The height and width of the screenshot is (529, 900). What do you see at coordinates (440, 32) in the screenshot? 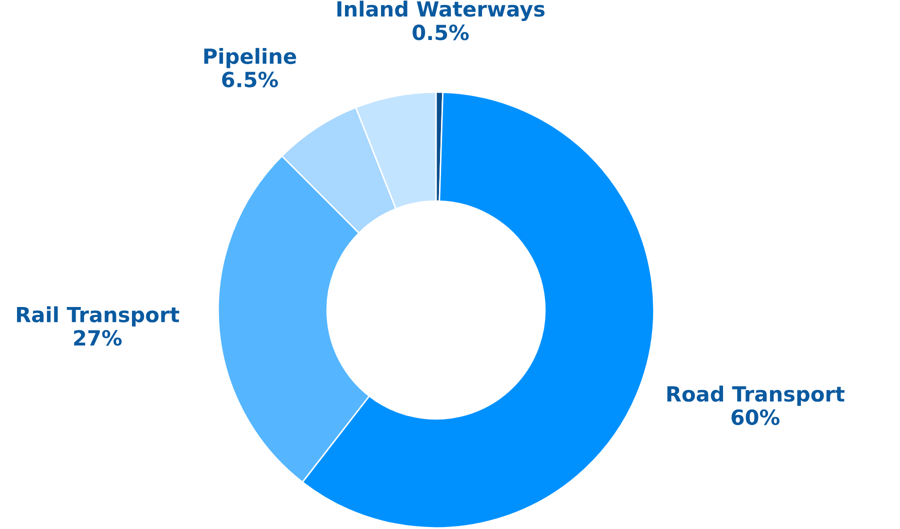
I see `data-label: 0.5%` at bounding box center [440, 32].